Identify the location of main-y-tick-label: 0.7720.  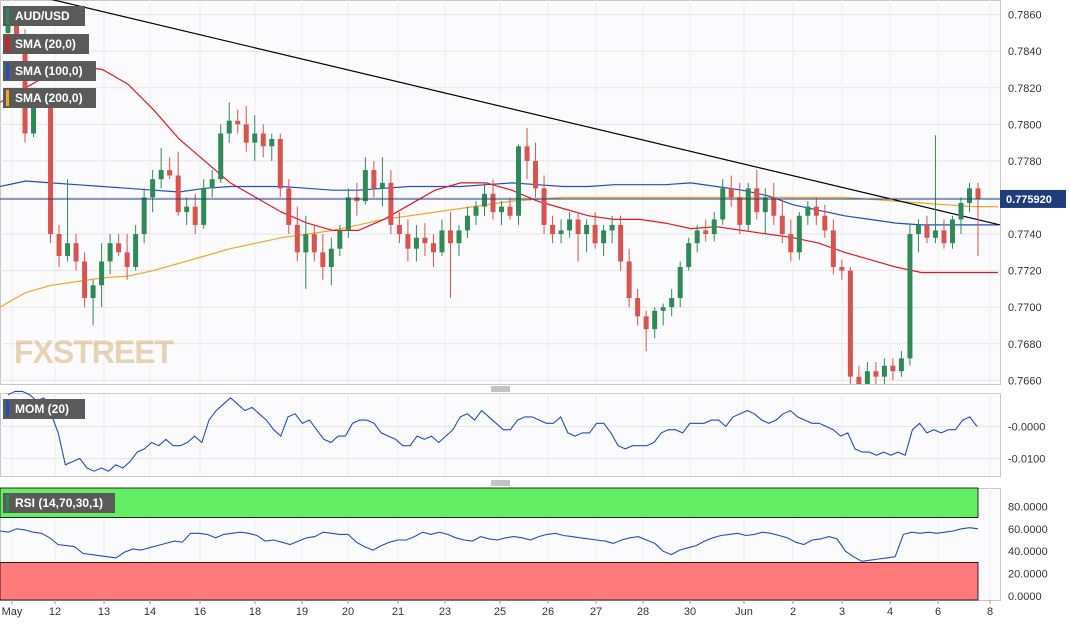
(1025, 272).